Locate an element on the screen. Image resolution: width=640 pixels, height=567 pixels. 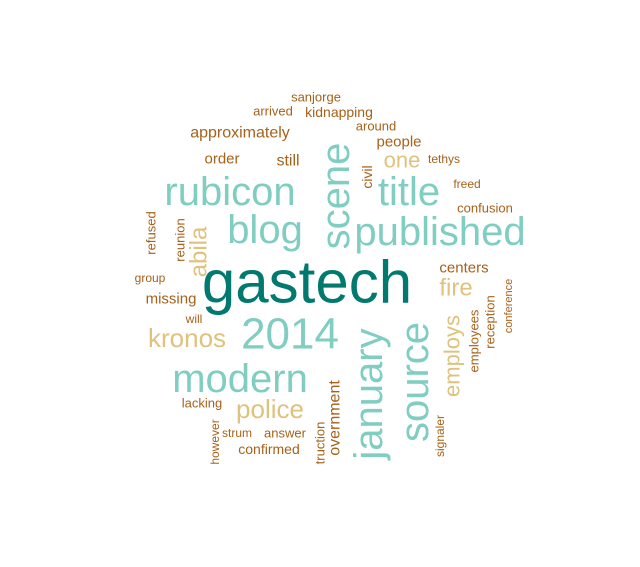
word-freed: freed is located at coordinates (466, 184).